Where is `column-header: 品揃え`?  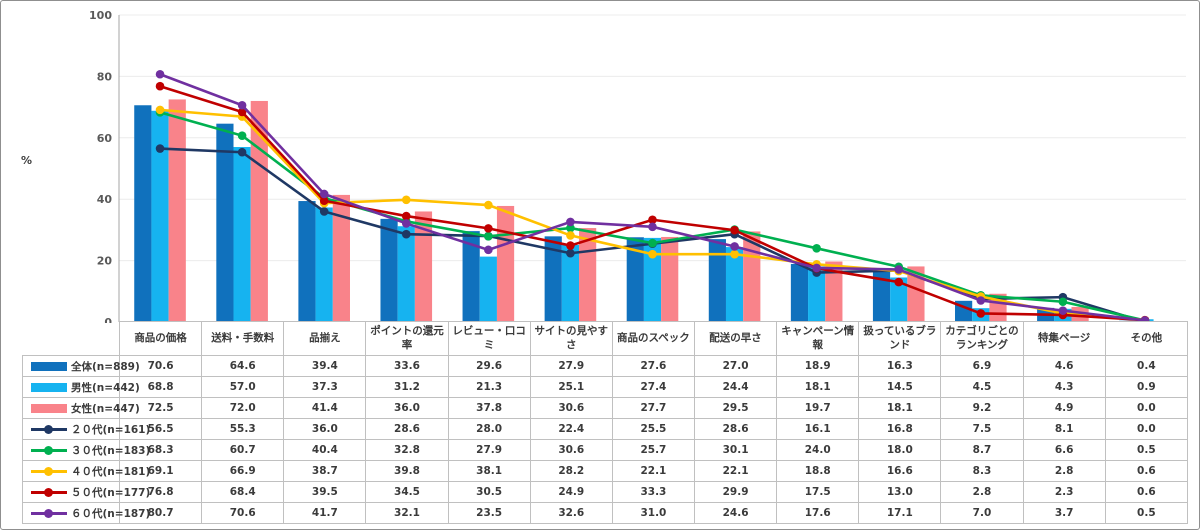
column-header: 品揃え is located at coordinates (325, 338).